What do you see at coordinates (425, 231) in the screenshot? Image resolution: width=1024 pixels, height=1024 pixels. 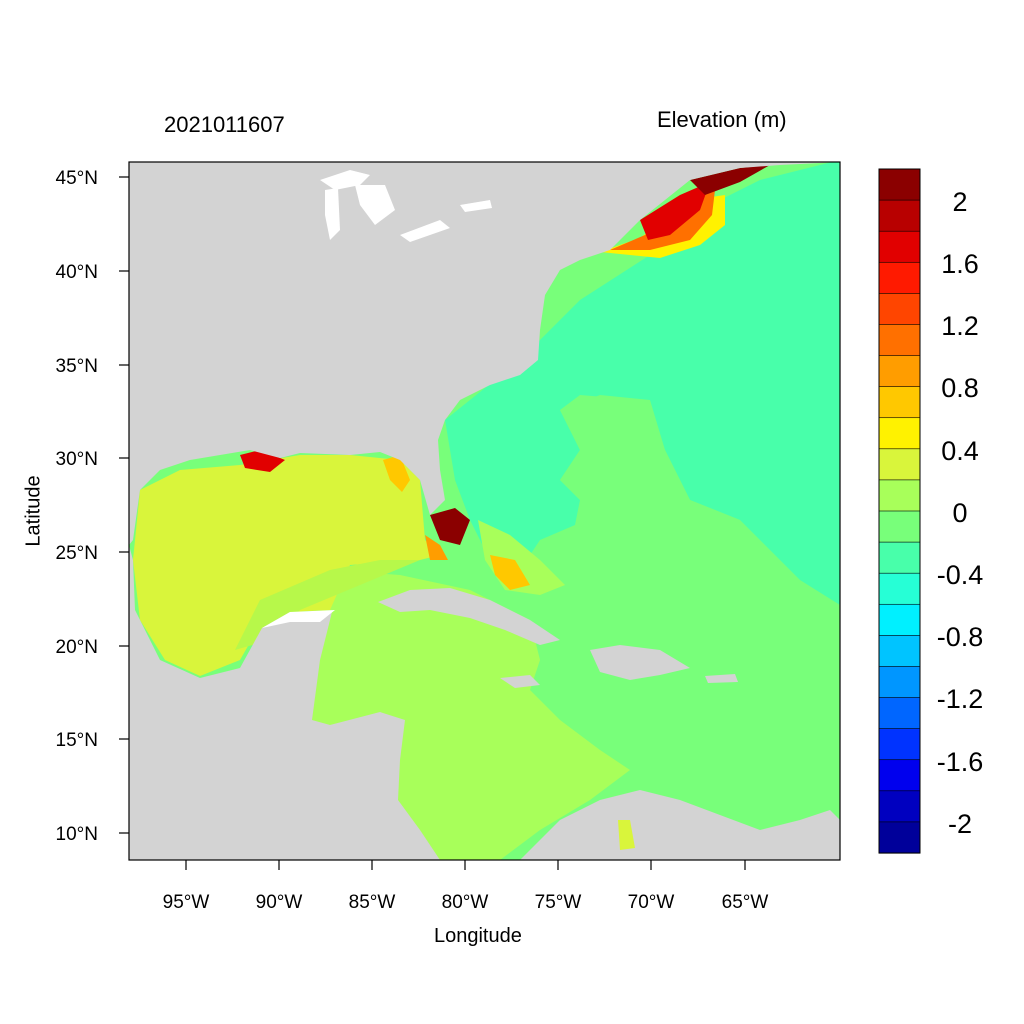 I see `lake-erie` at bounding box center [425, 231].